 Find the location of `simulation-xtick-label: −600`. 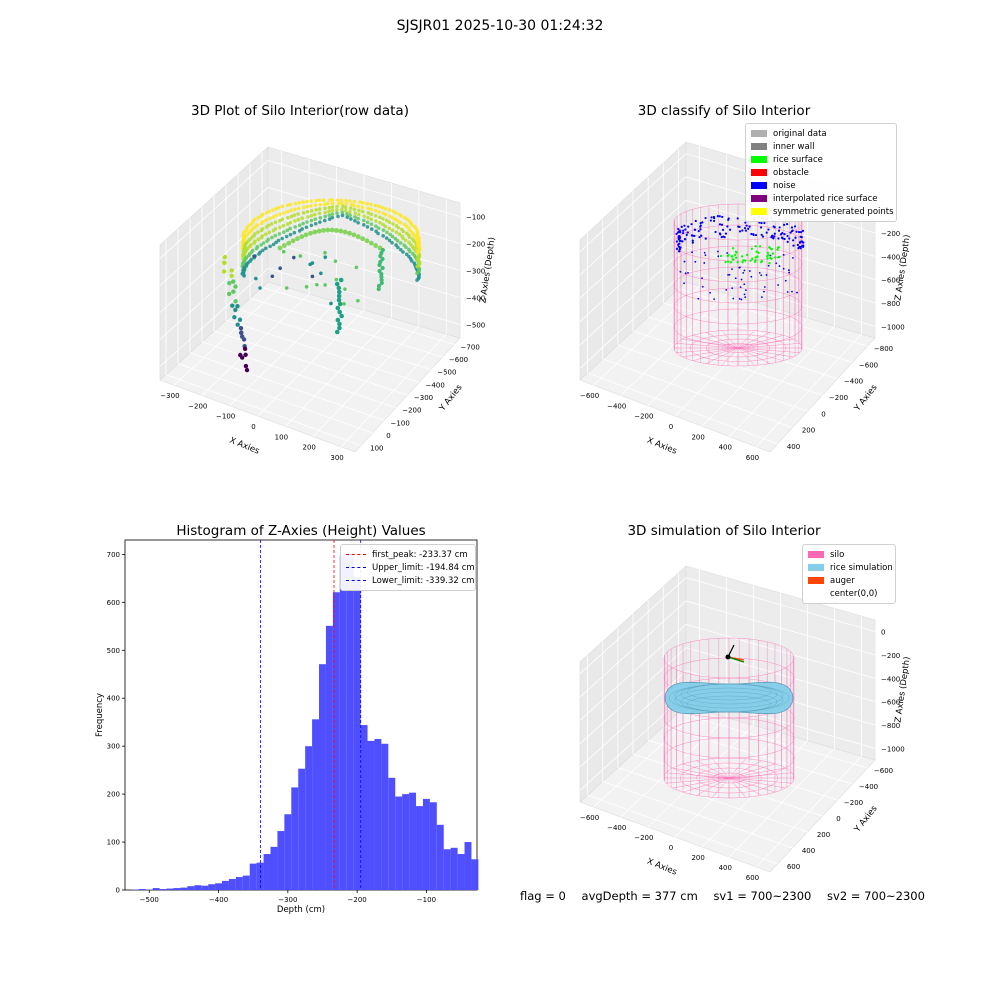

simulation-xtick-label: −600 is located at coordinates (589, 818).